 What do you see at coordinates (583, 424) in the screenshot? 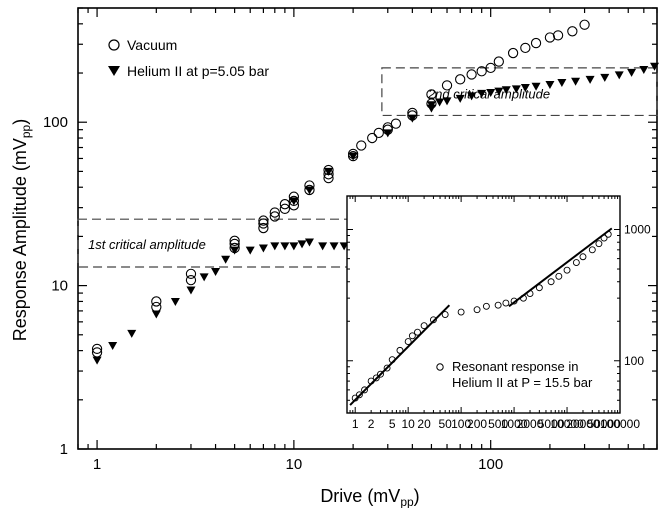
I see `inset-x-tick-label: 20000` at bounding box center [583, 424].